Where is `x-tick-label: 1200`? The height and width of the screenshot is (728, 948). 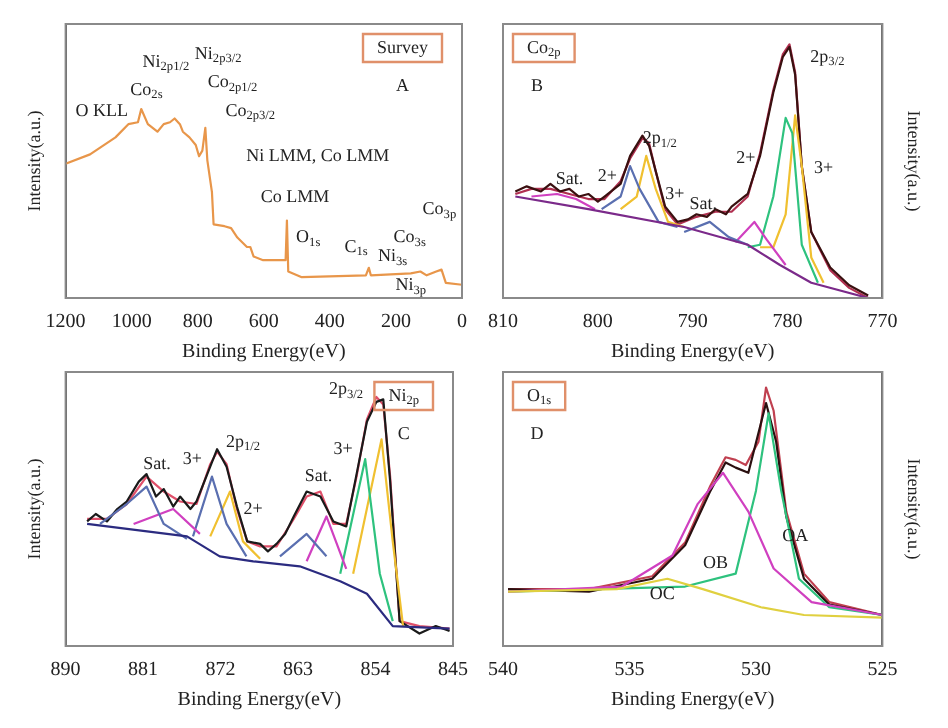
x-tick-label: 1200 is located at coordinates (65, 322).